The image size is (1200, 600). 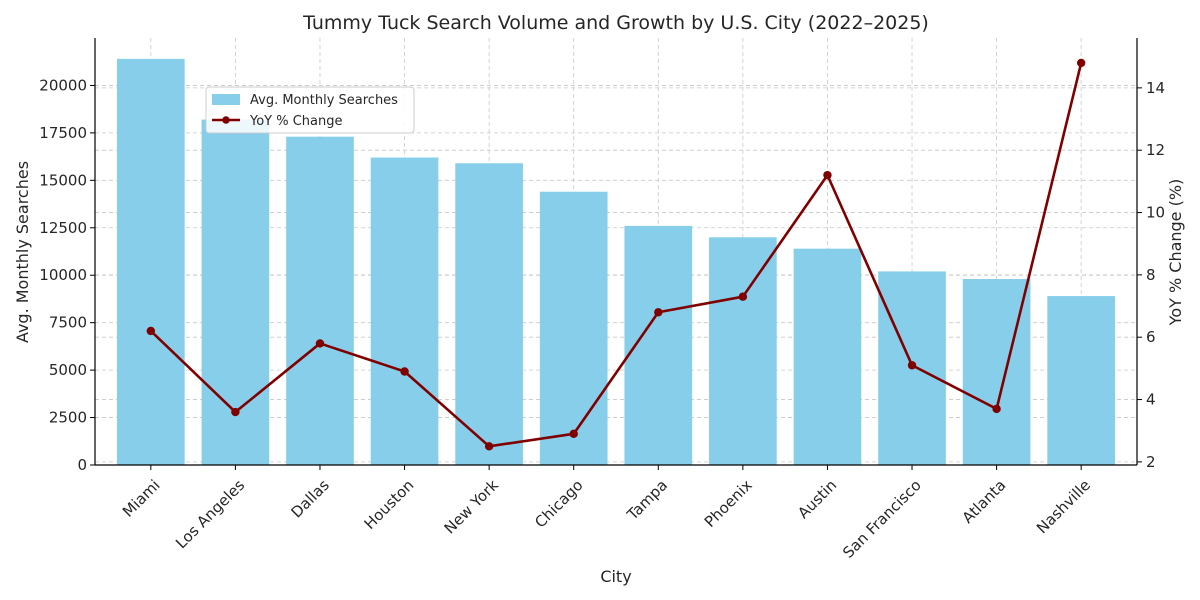 What do you see at coordinates (63, 133) in the screenshot?
I see `y-tick-label: 17500` at bounding box center [63, 133].